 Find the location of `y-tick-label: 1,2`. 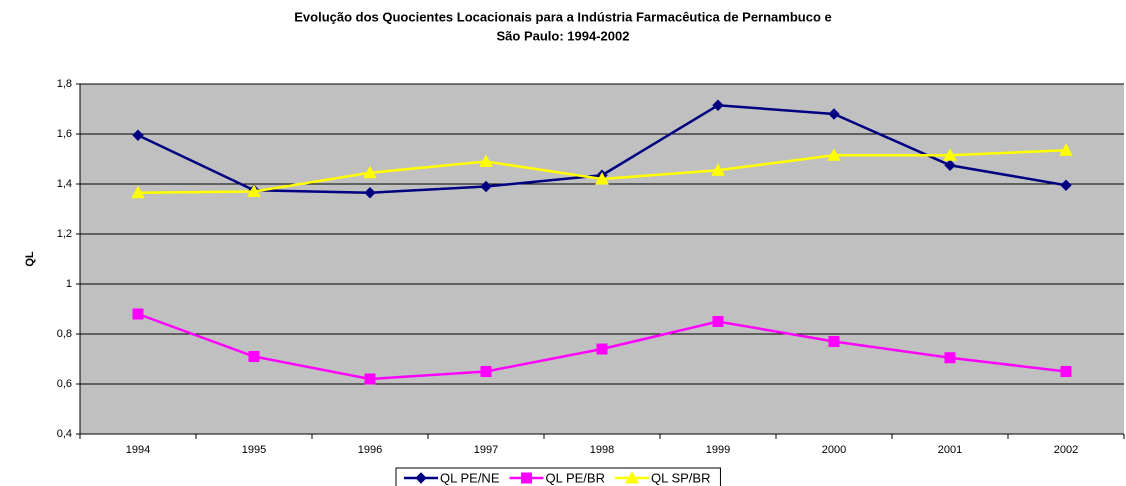

y-tick-label: 1,2 is located at coordinates (64, 234).